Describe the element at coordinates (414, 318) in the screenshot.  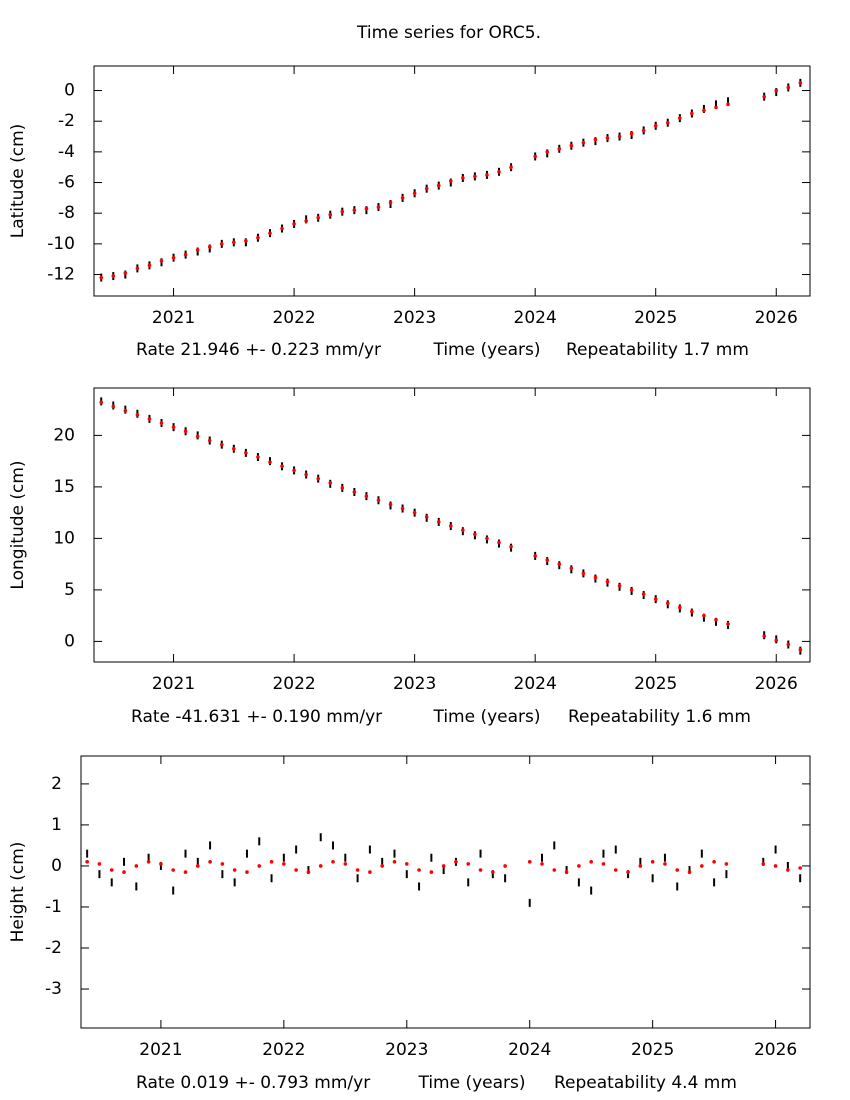
I see `x-tick-label: 2023` at that location.